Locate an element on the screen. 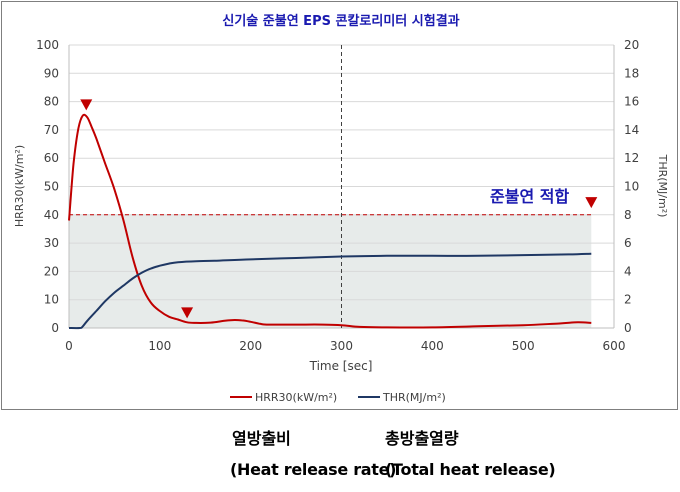 The image size is (680, 492). y-axis-label-right: THR(MJ/m²) is located at coordinates (662, 186).